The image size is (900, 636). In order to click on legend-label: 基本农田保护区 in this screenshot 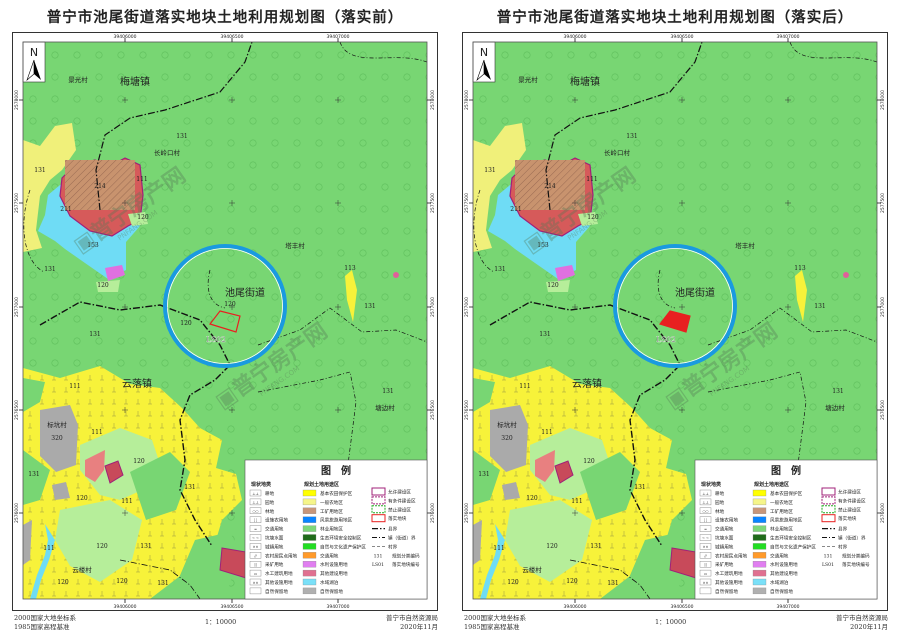, I will do `click(786, 493)`.